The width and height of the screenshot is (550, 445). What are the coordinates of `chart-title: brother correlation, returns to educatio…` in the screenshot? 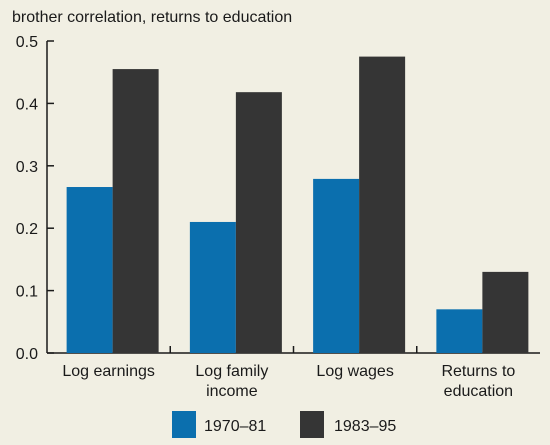 It's located at (152, 17).